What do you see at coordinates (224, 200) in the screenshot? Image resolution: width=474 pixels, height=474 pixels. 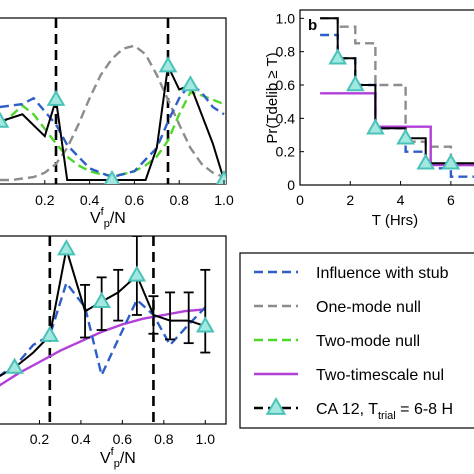 I see `panel-top-left-x-tick-label: 1.0` at bounding box center [224, 200].